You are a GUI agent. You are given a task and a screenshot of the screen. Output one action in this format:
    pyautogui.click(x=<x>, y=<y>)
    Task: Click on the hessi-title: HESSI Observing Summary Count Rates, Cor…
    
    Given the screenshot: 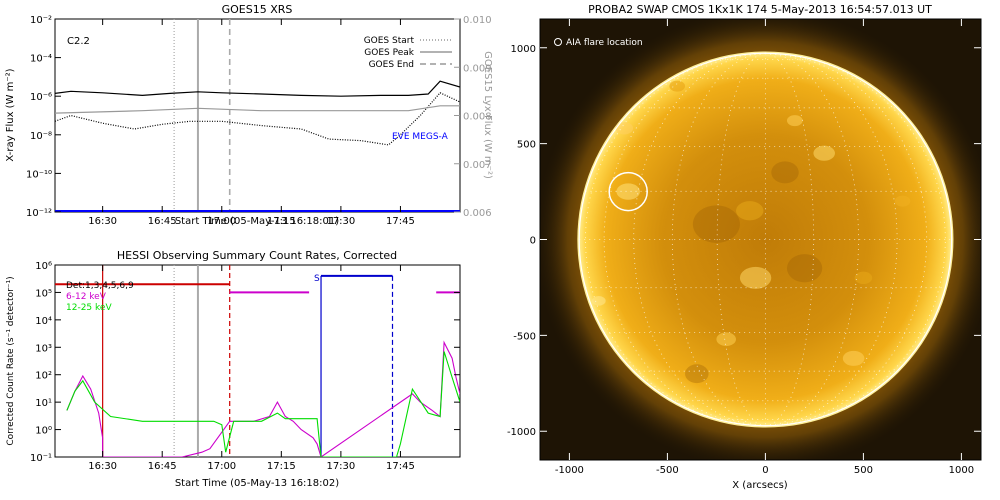 What is the action you would take?
    pyautogui.click(x=257, y=255)
    